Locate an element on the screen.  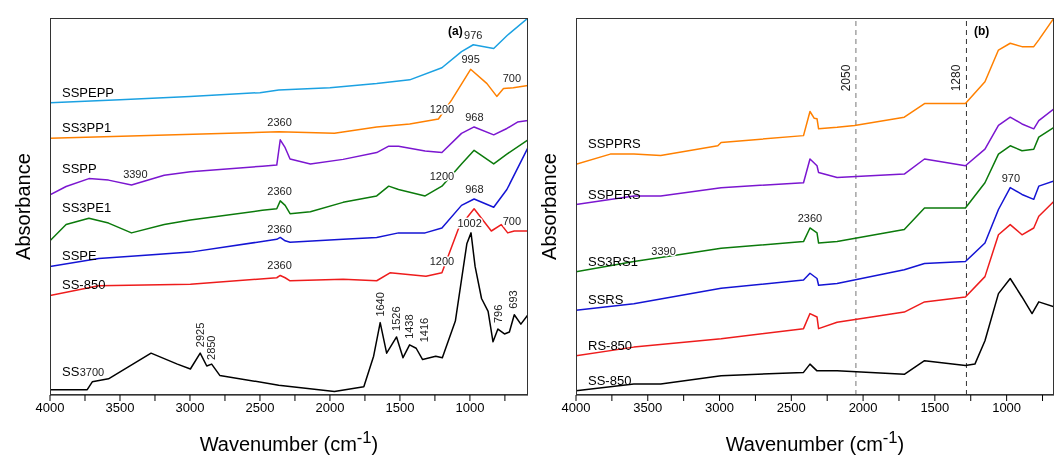
series-label: SSPEPP is located at coordinates (88, 92).